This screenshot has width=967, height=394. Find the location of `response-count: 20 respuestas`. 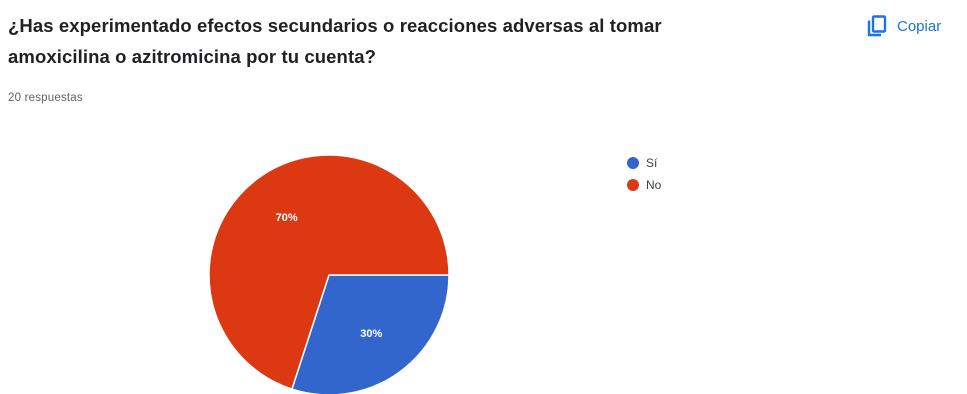

response-count: 20 respuestas is located at coordinates (45, 98).